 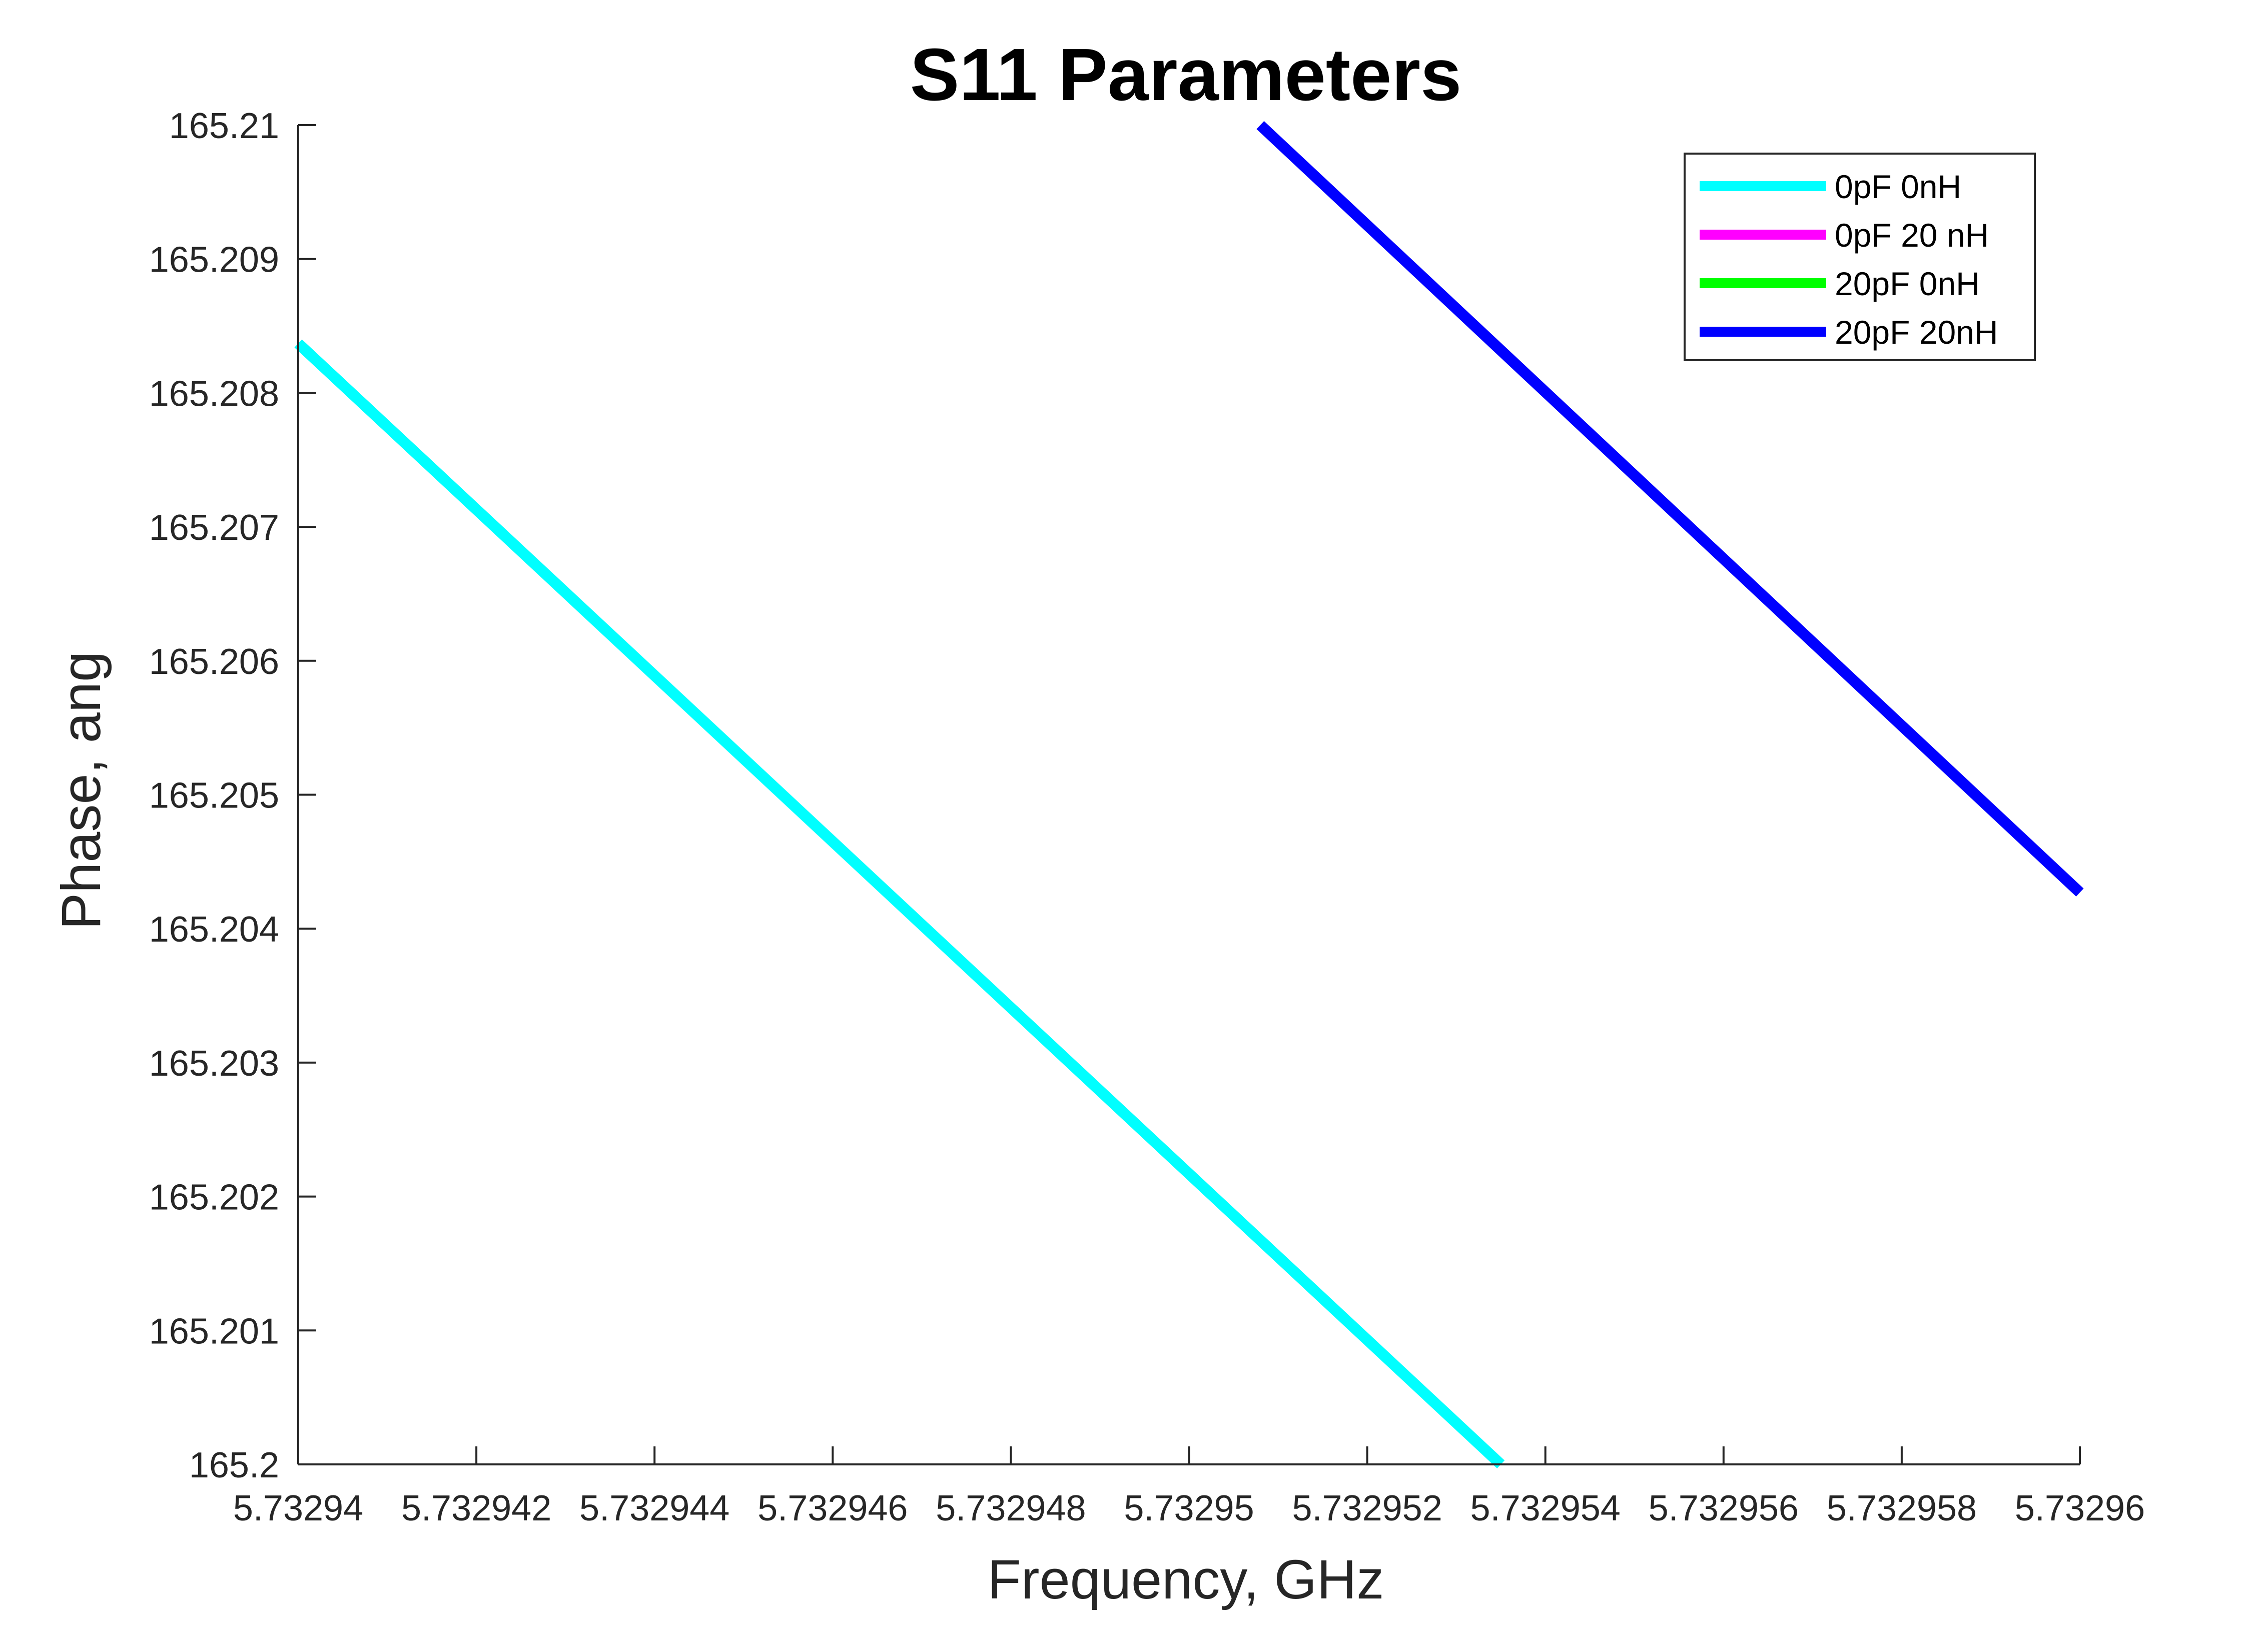 What do you see at coordinates (476, 1508) in the screenshot?
I see `x-tick-label: 5.732942` at bounding box center [476, 1508].